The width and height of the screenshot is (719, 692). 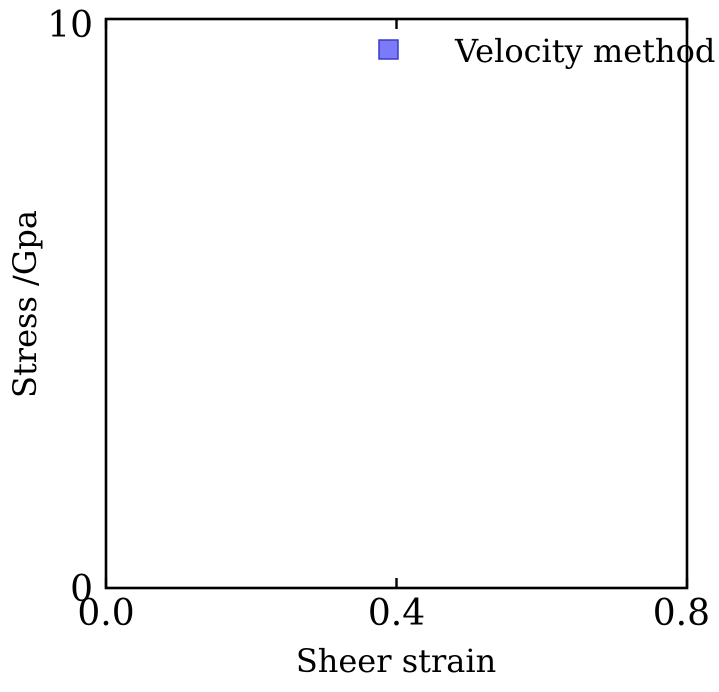 What do you see at coordinates (396, 661) in the screenshot?
I see `x-axis-label: Sheer strain` at bounding box center [396, 661].